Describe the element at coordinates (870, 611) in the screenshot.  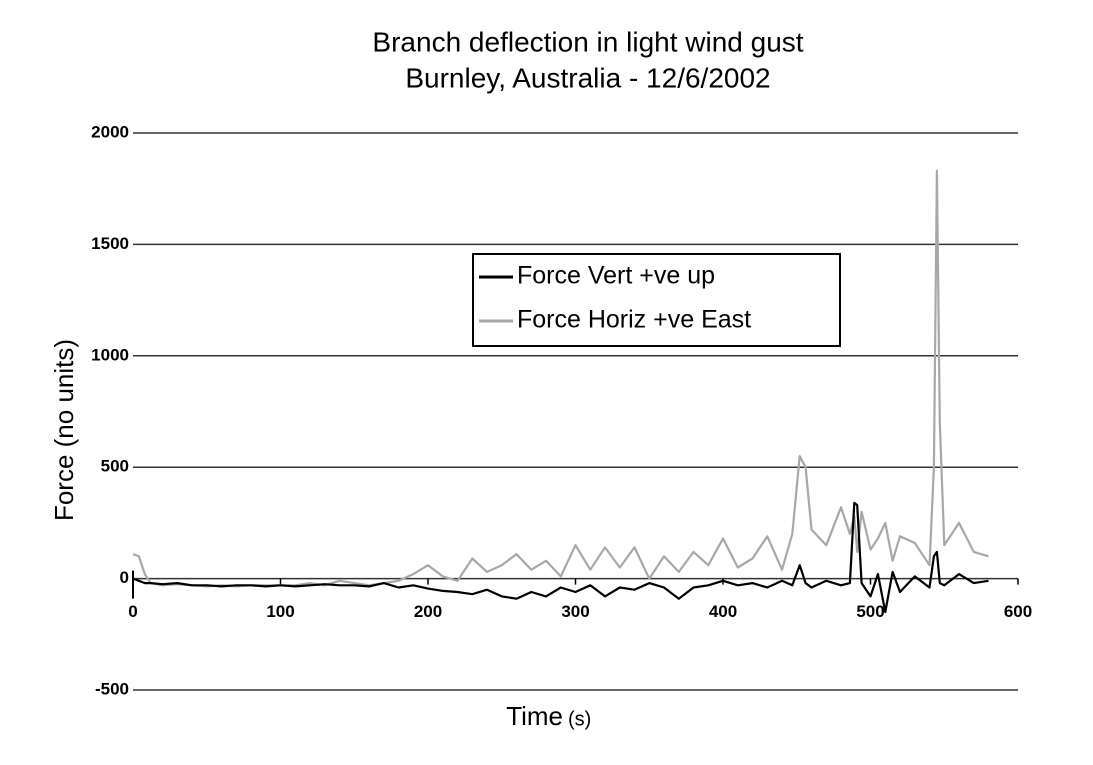
I see `x-tick-label: 500` at that location.